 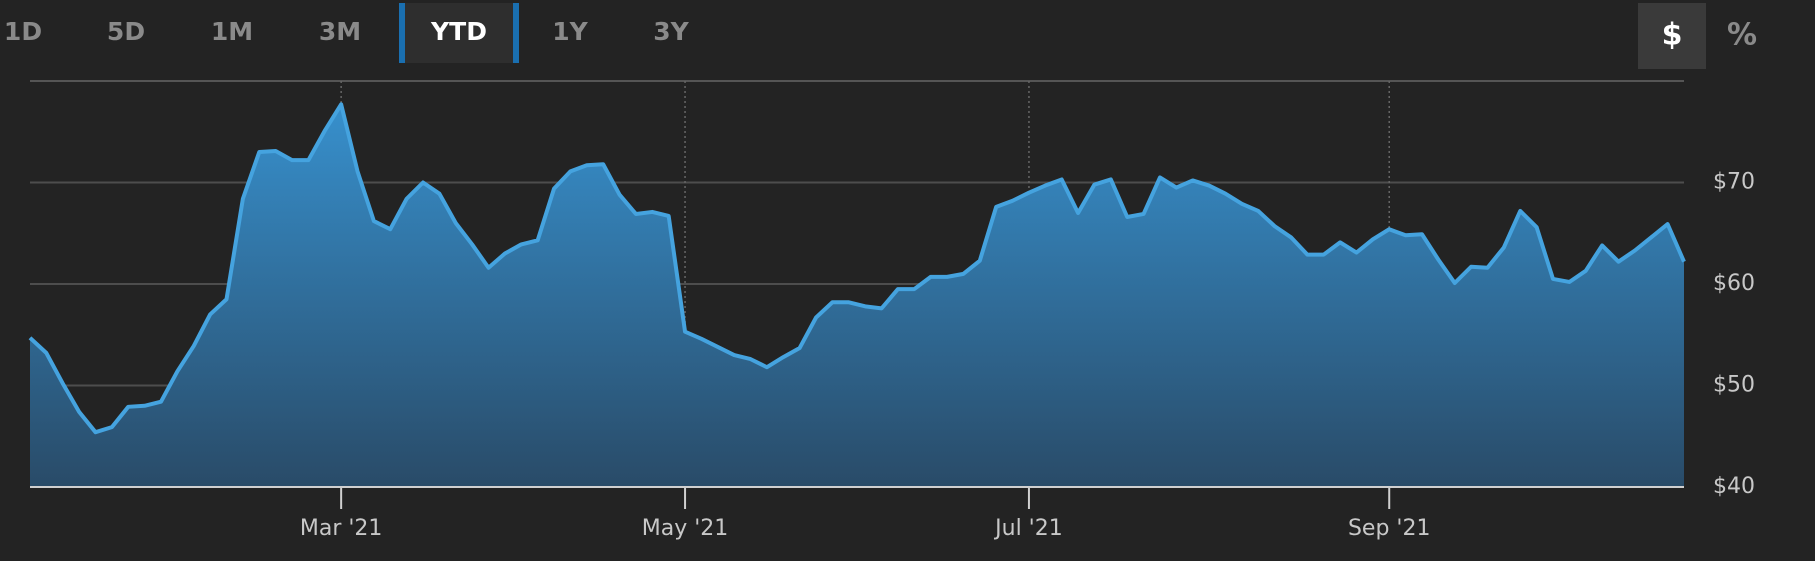 What do you see at coordinates (1028, 528) in the screenshot?
I see `x-tick-label: Jul '21` at bounding box center [1028, 528].